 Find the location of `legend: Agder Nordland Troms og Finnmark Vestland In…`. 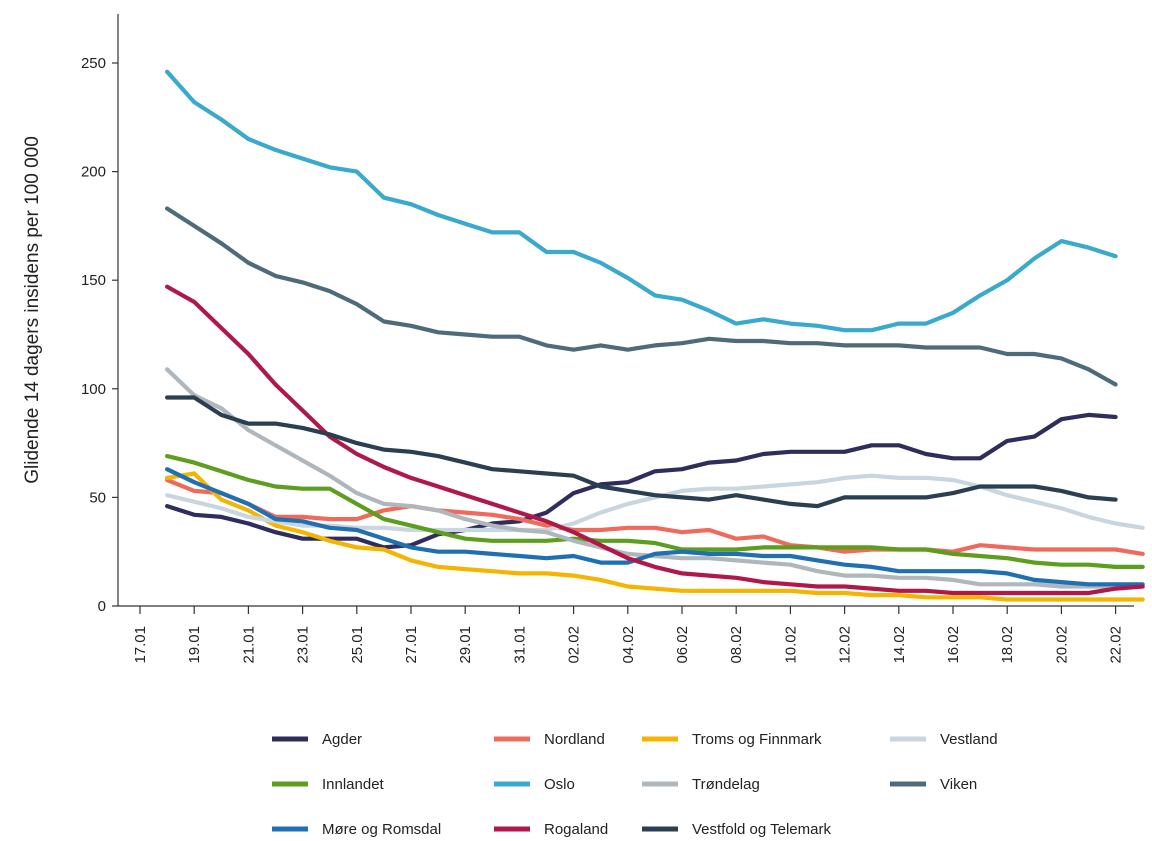

legend: Agder Nordland Troms og Finnmark Vestland In… is located at coordinates (635, 784).